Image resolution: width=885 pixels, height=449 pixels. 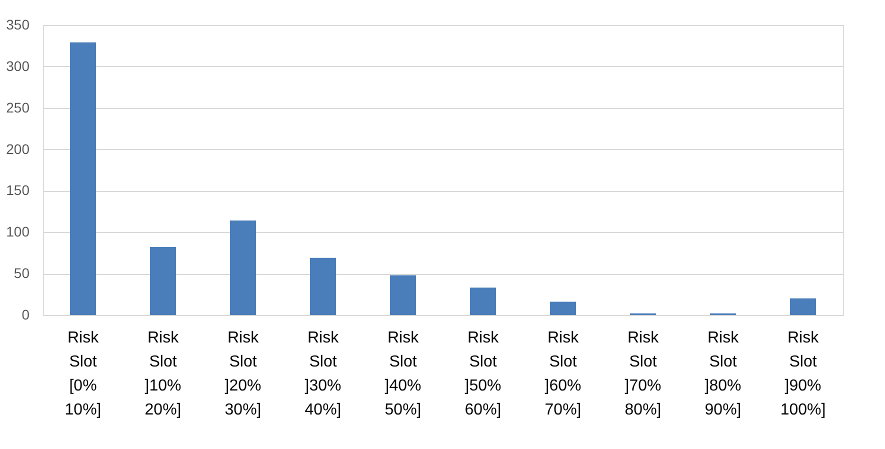 I want to click on y-tick-label: 300, so click(x=18, y=66).